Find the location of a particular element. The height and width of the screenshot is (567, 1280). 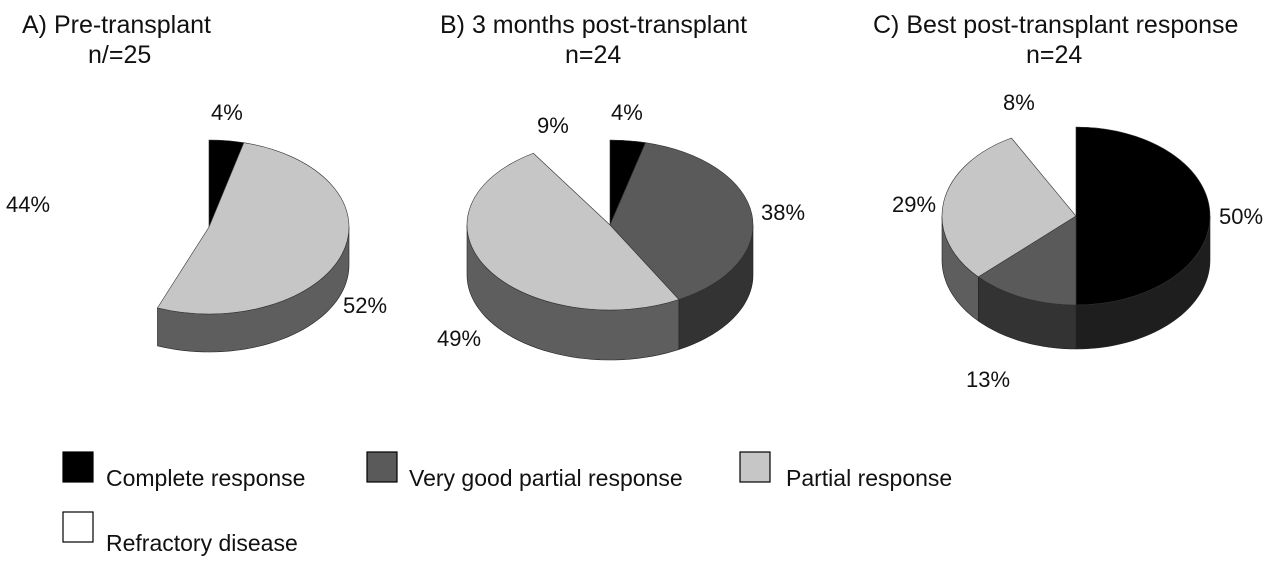

legend-label-complete: Complete response is located at coordinates (205, 478).